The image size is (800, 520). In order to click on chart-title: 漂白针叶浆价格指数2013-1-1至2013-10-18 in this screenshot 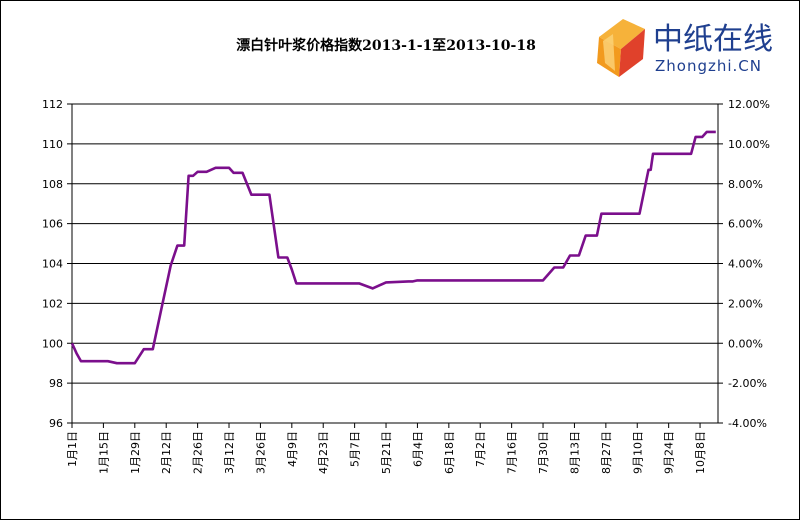, I will do `click(386, 45)`.